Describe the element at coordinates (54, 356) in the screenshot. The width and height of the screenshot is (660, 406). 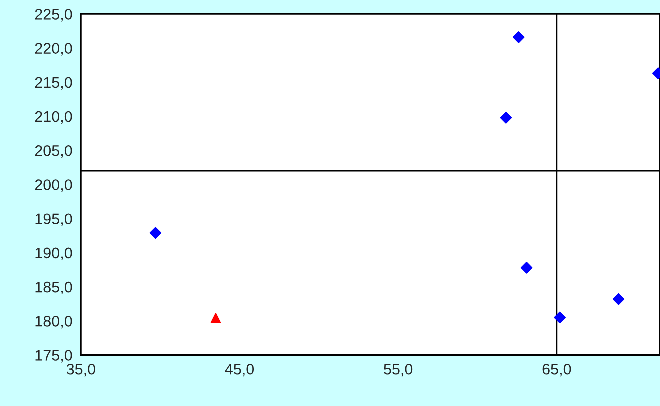
I see `y-tick-label: 175,0` at that location.